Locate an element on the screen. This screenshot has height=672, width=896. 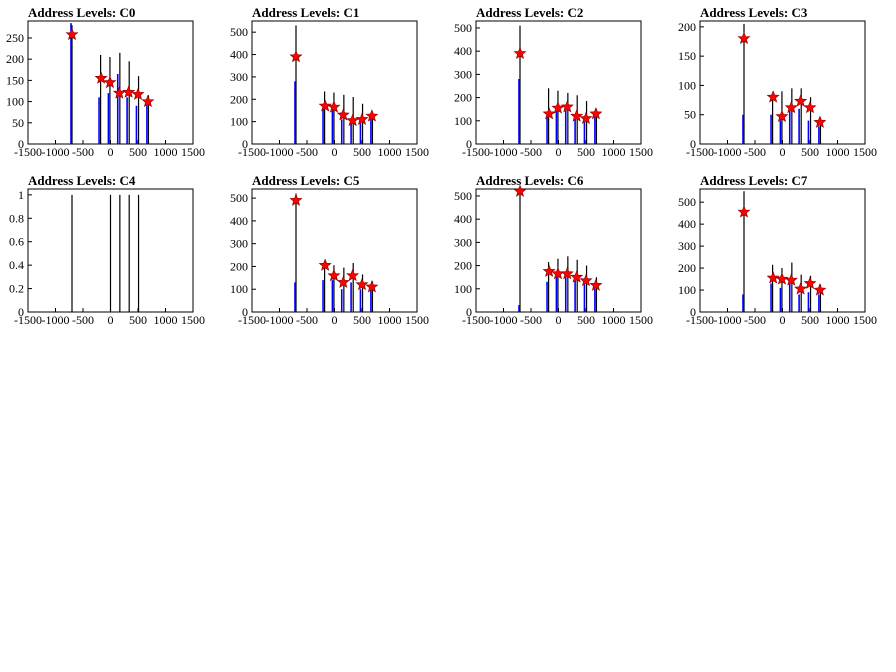
y-tick-label: 150 is located at coordinates (15, 80).